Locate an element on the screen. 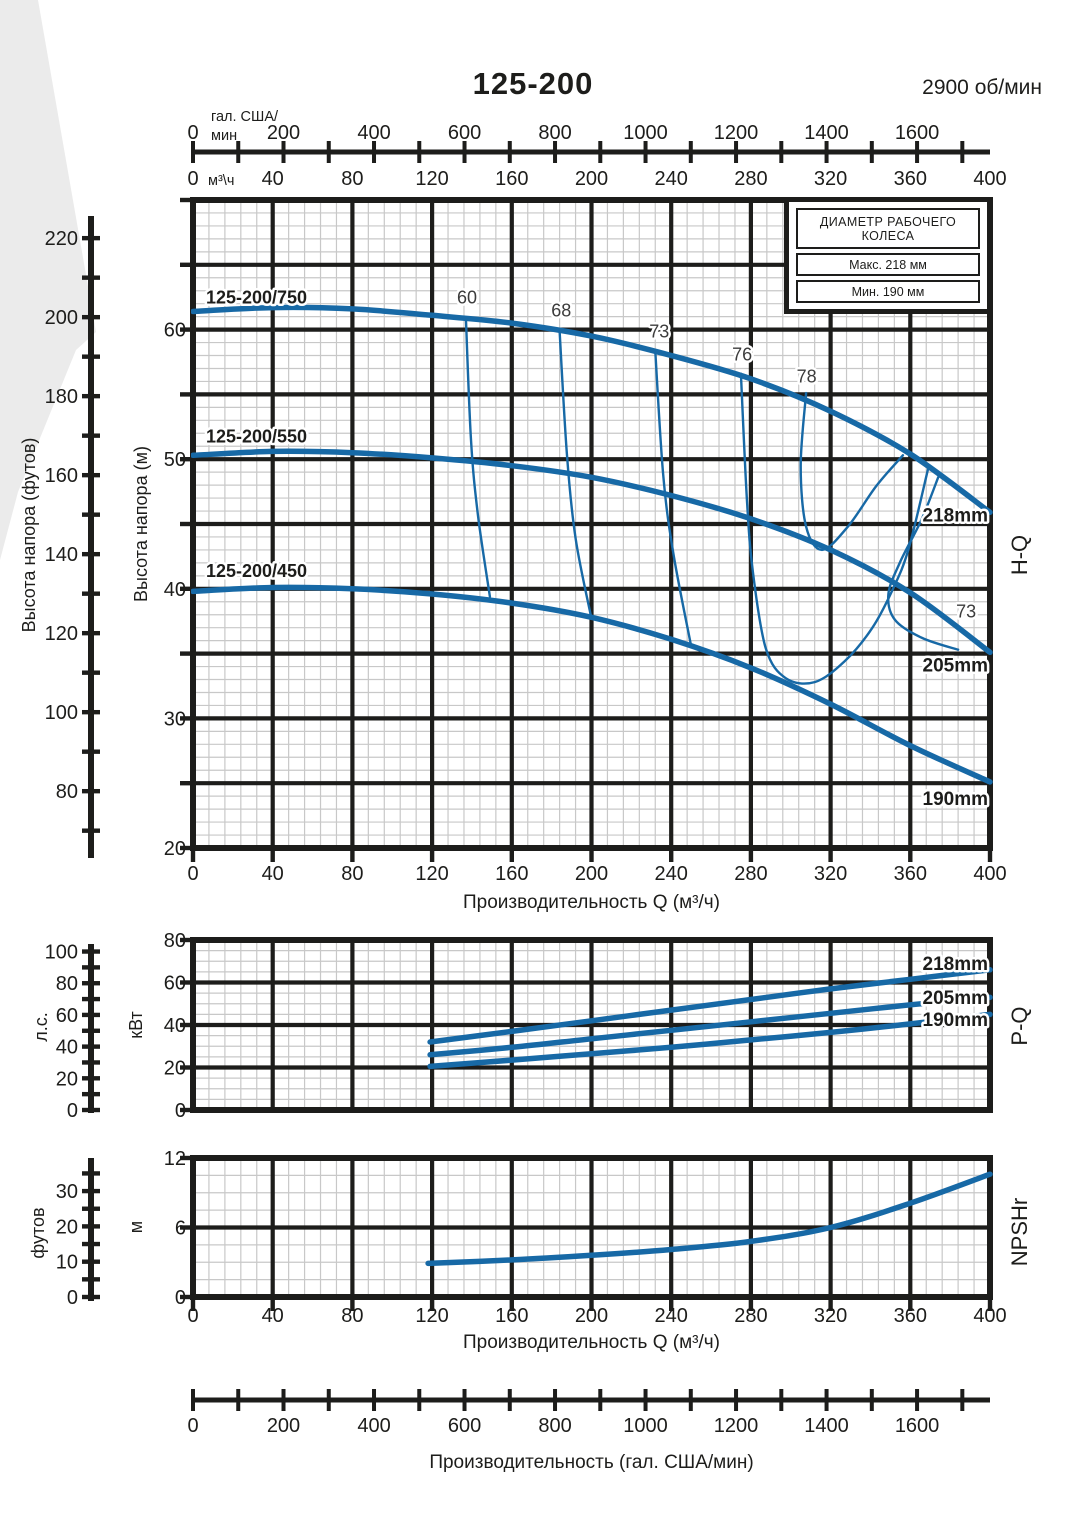  hq-y-label: 60 is located at coordinates (175, 331).